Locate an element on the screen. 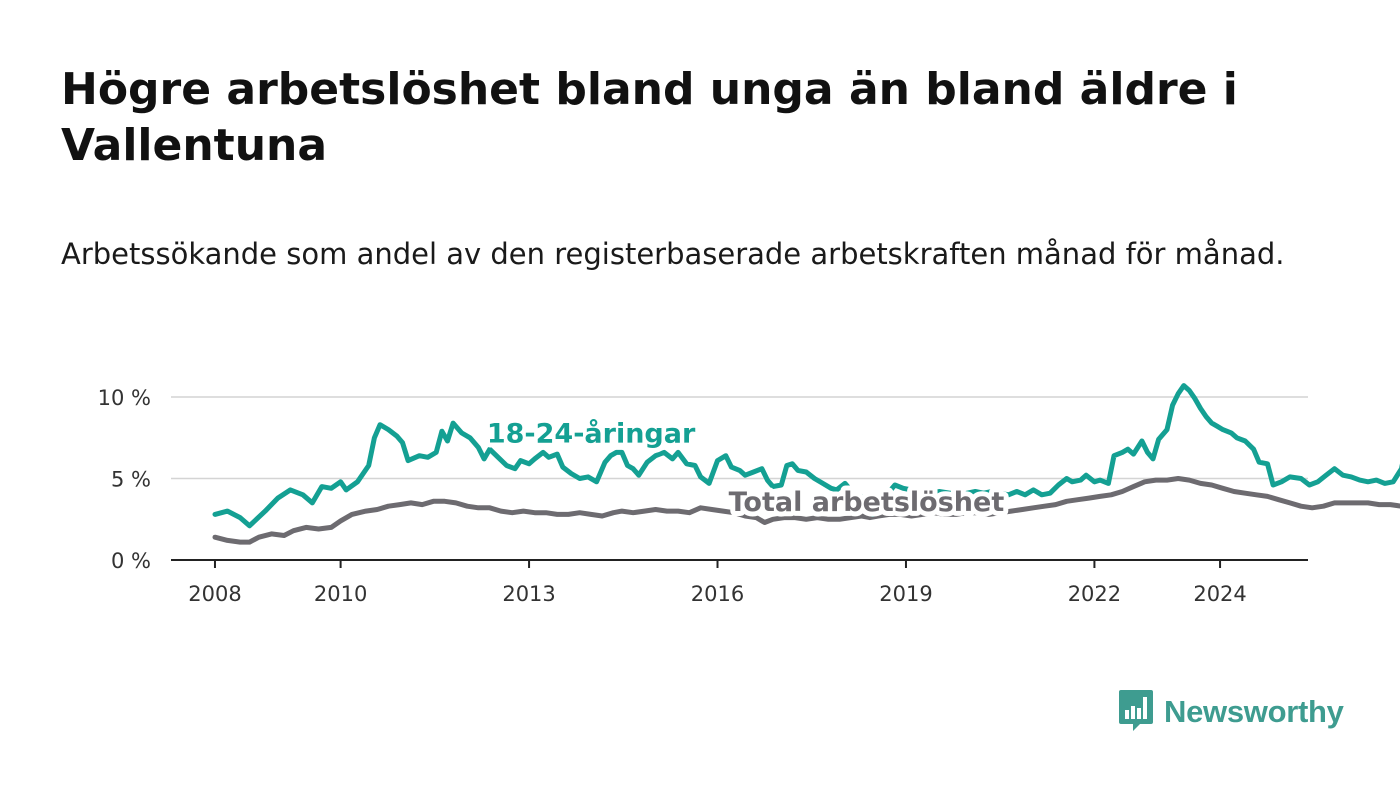 The width and height of the screenshot is (1400, 794). bar-chart-speech-bubble-icon is located at coordinates (1136, 712).